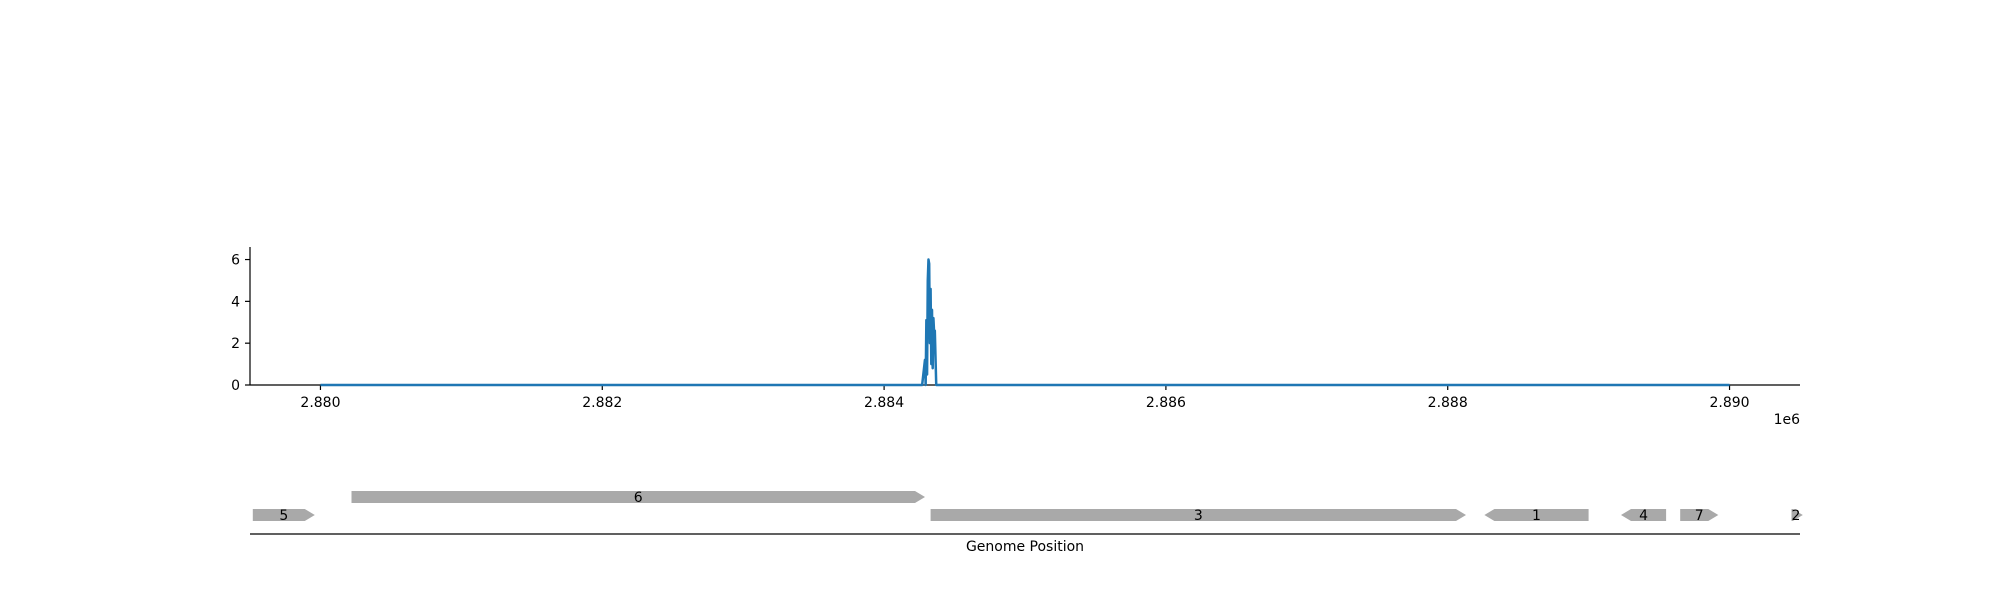 This screenshot has height=600, width=2000. Describe the element at coordinates (235, 344) in the screenshot. I see `y-tick-label: 2` at that location.